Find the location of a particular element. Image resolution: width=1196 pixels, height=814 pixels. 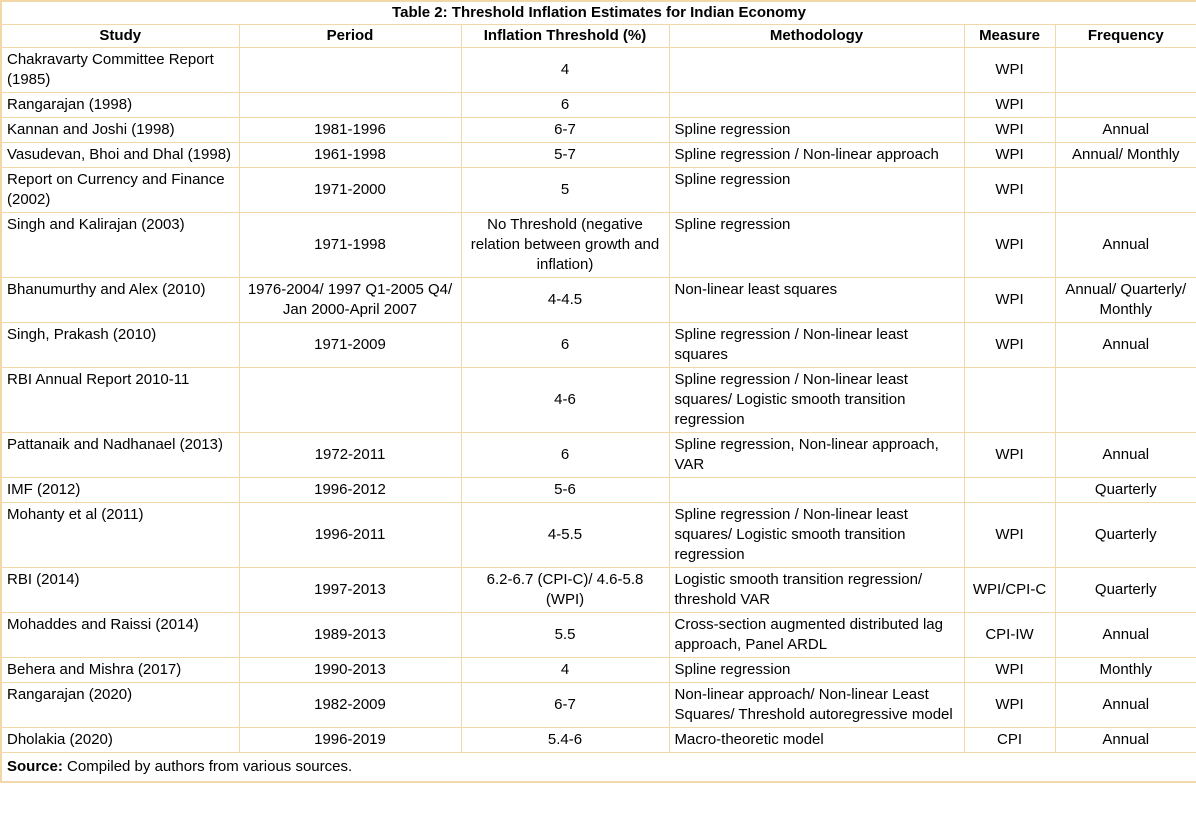

threshold-cell: 5 is located at coordinates (565, 190).